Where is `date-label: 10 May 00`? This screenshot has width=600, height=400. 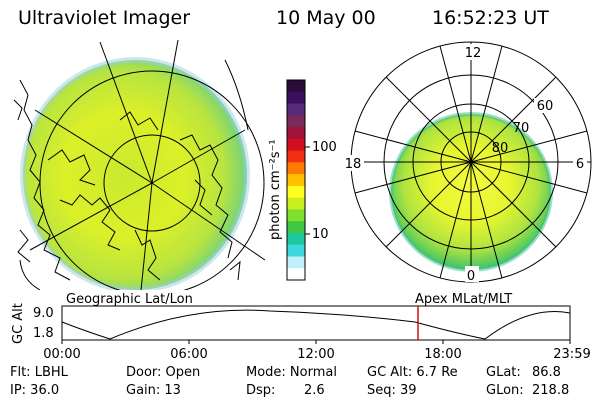
date-label: 10 May 00 is located at coordinates (326, 18).